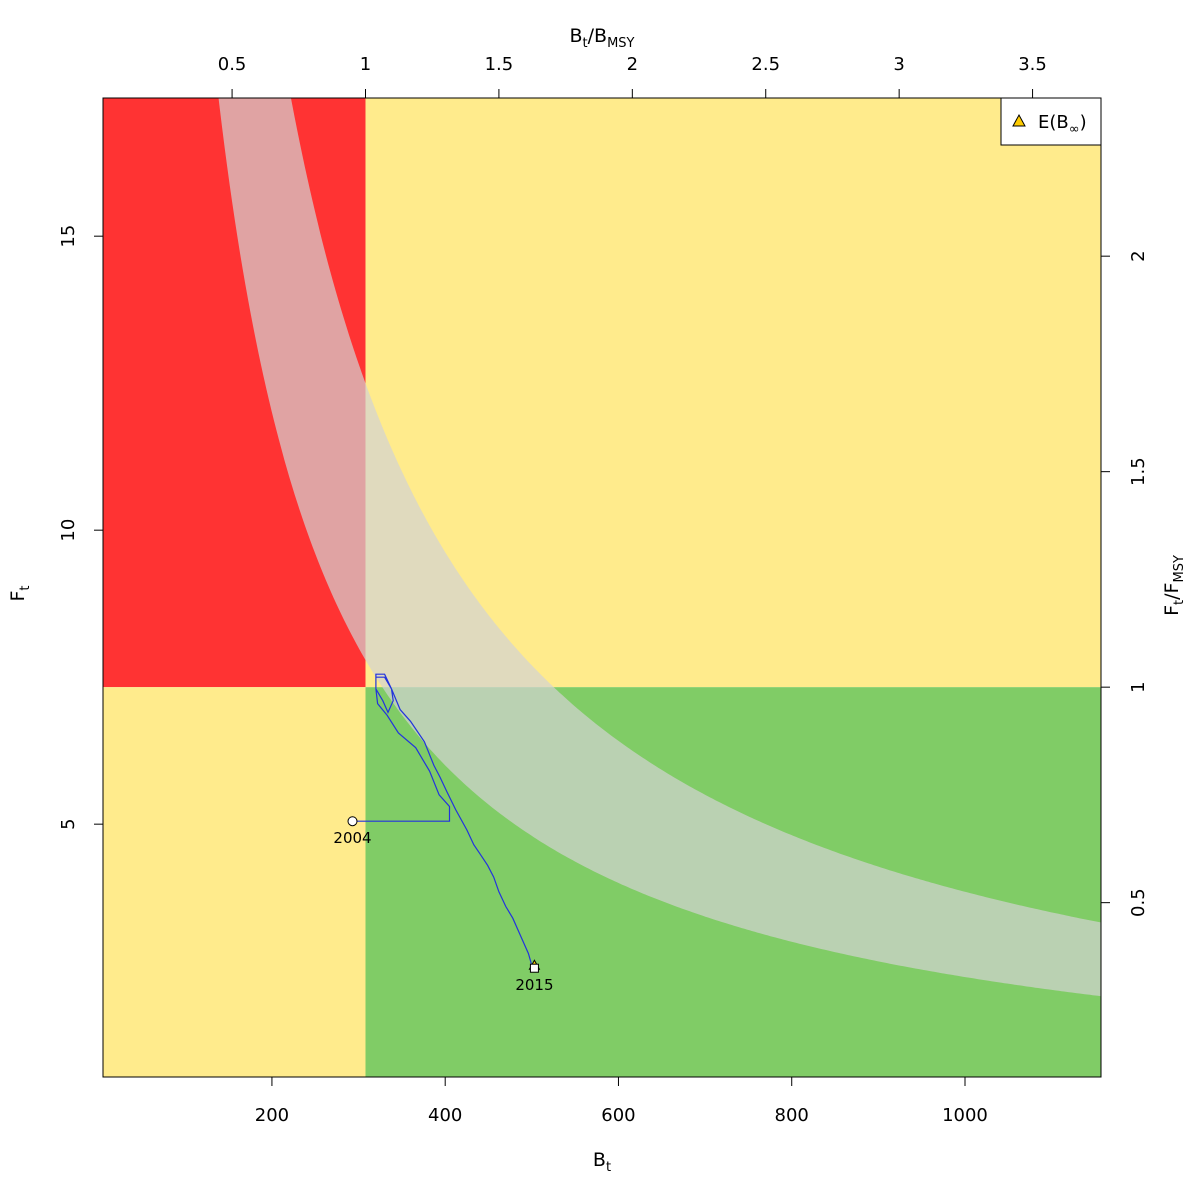  Describe the element at coordinates (25, 587) in the screenshot. I see `y-left-axis-title-part: t` at that location.